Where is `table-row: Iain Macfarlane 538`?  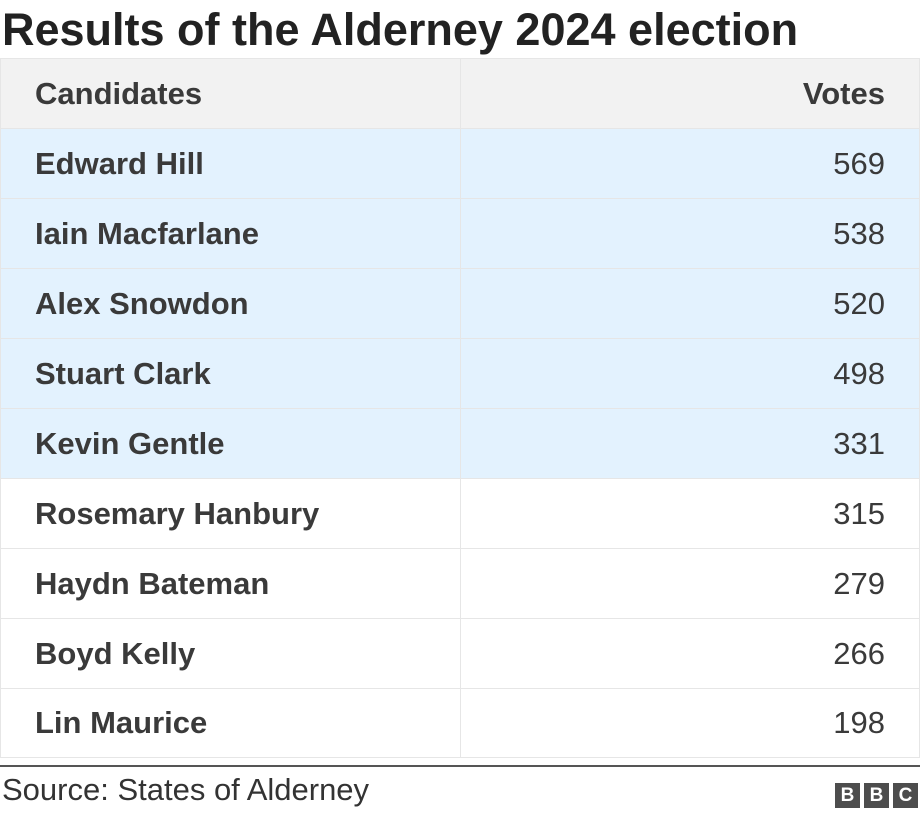 table-row: Iain Macfarlane 538 is located at coordinates (460, 233).